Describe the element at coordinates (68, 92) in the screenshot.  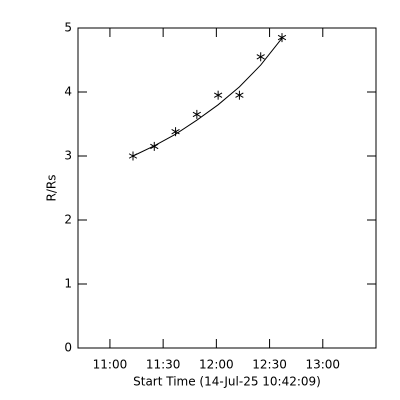
I see `y-tick-label: 4` at that location.